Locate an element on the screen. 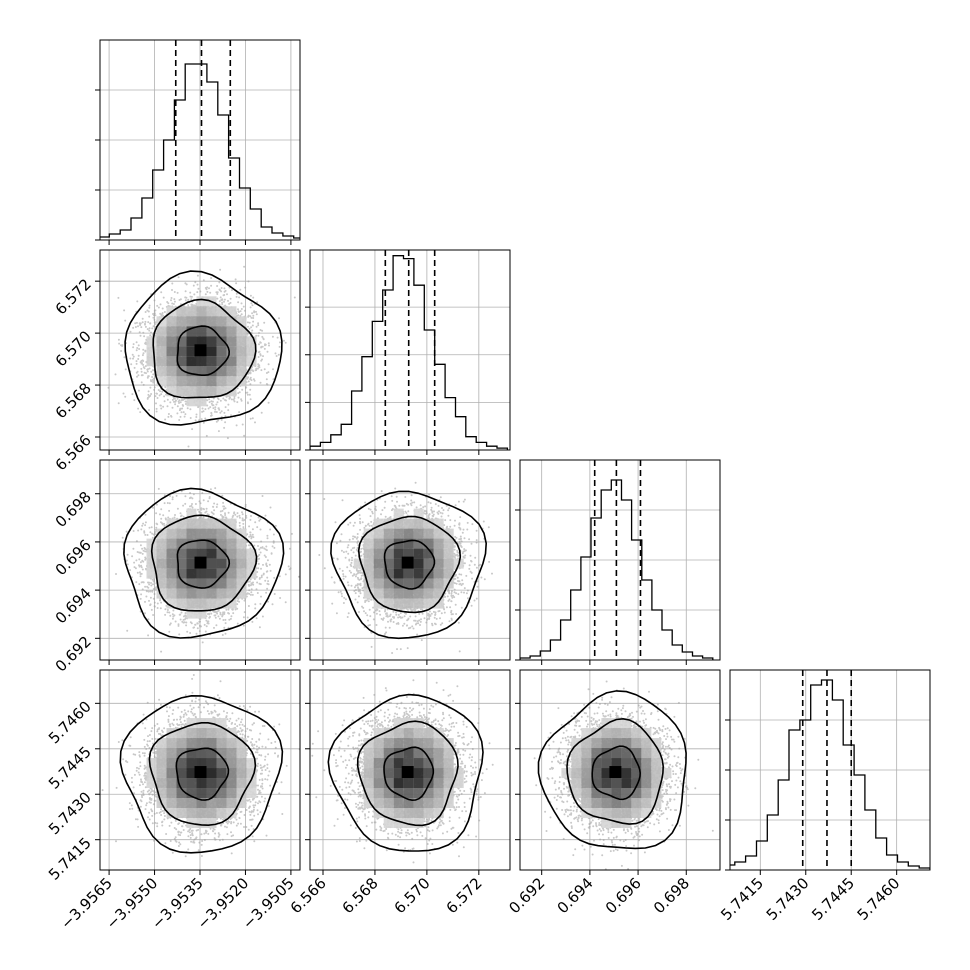 This screenshot has height=970, width=970. x-tick-label: 5.7445 is located at coordinates (833, 899).